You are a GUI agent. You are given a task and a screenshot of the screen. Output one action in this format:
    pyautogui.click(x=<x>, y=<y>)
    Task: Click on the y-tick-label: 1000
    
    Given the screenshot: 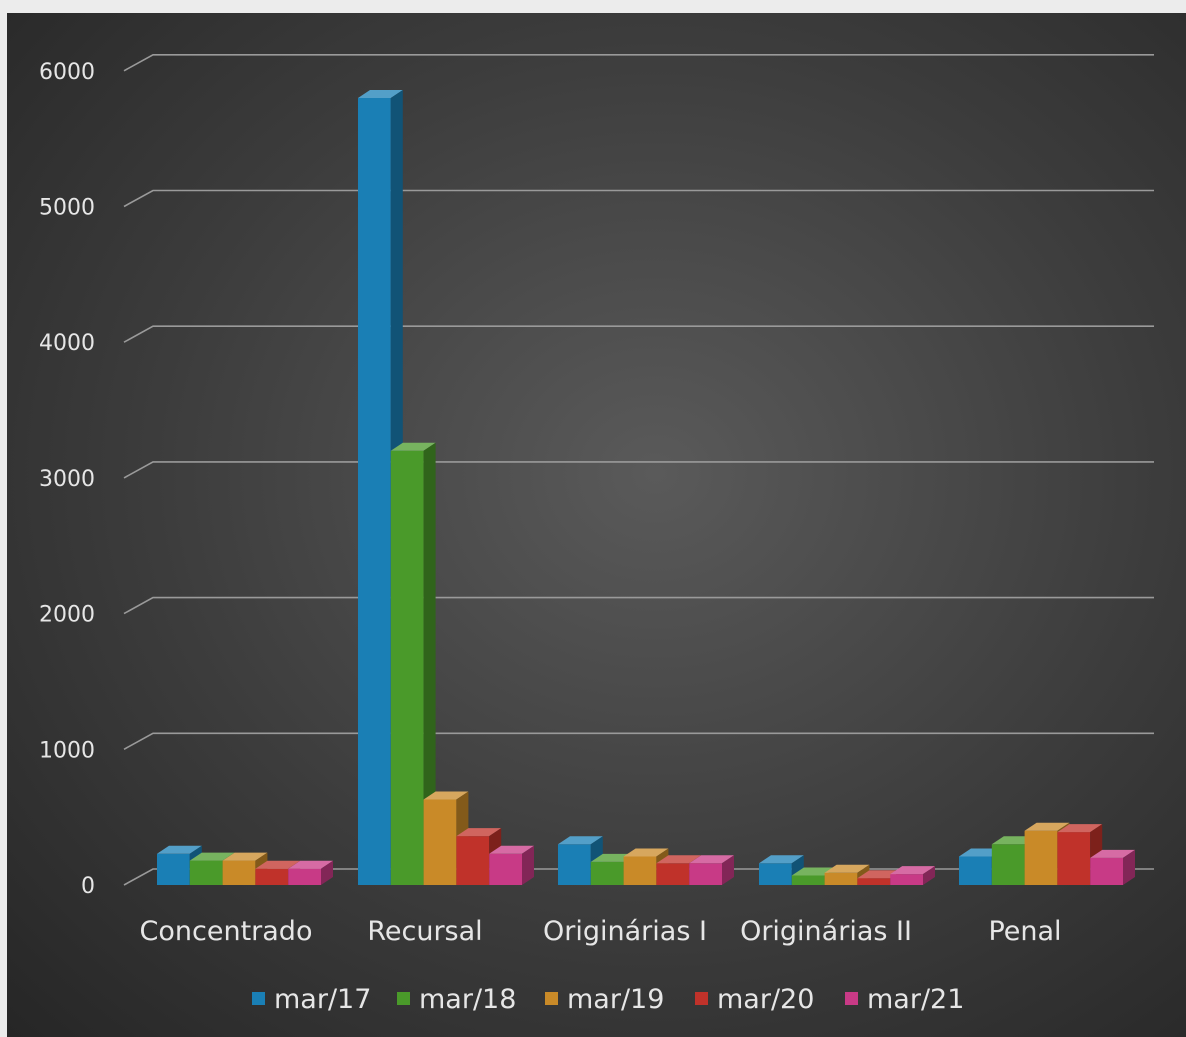 What is the action you would take?
    pyautogui.click(x=67, y=750)
    